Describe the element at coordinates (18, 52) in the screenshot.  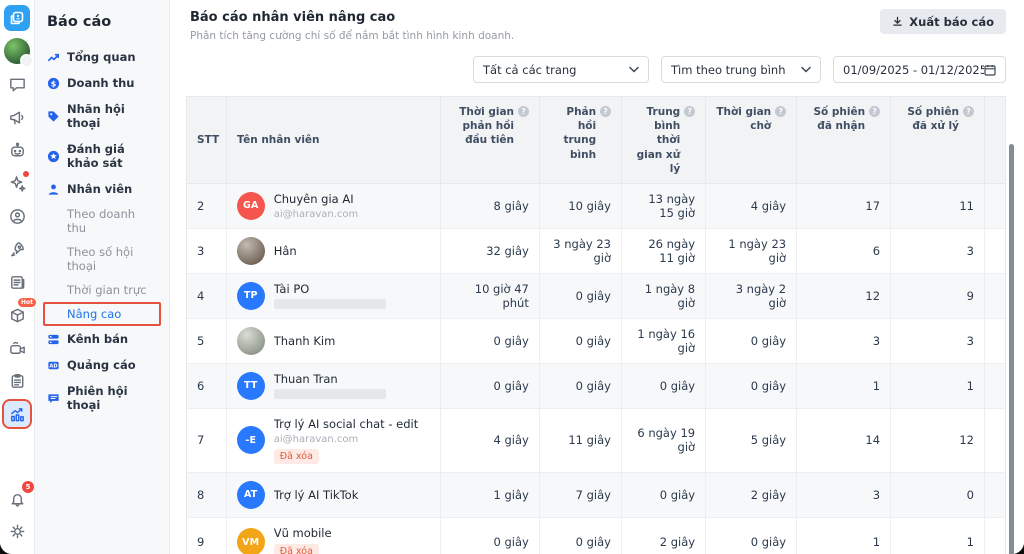
I see `user-avatar` at that location.